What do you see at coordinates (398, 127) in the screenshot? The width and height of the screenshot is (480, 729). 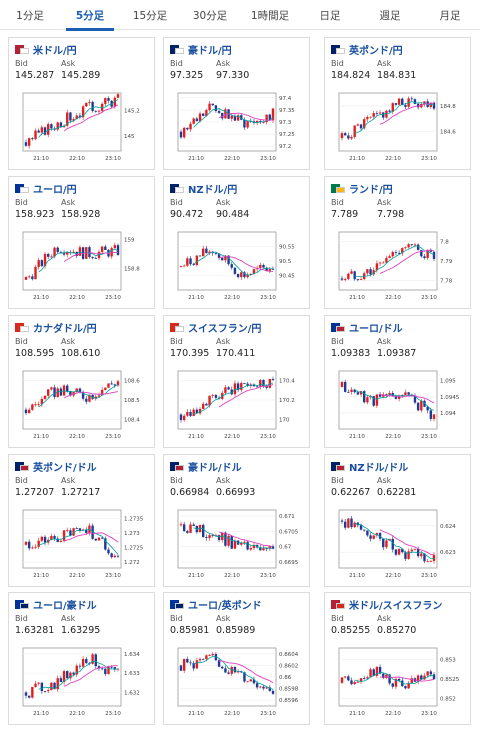 I see `mini-chart: 184.8 184.6 21:10 22:10 23:10` at bounding box center [398, 127].